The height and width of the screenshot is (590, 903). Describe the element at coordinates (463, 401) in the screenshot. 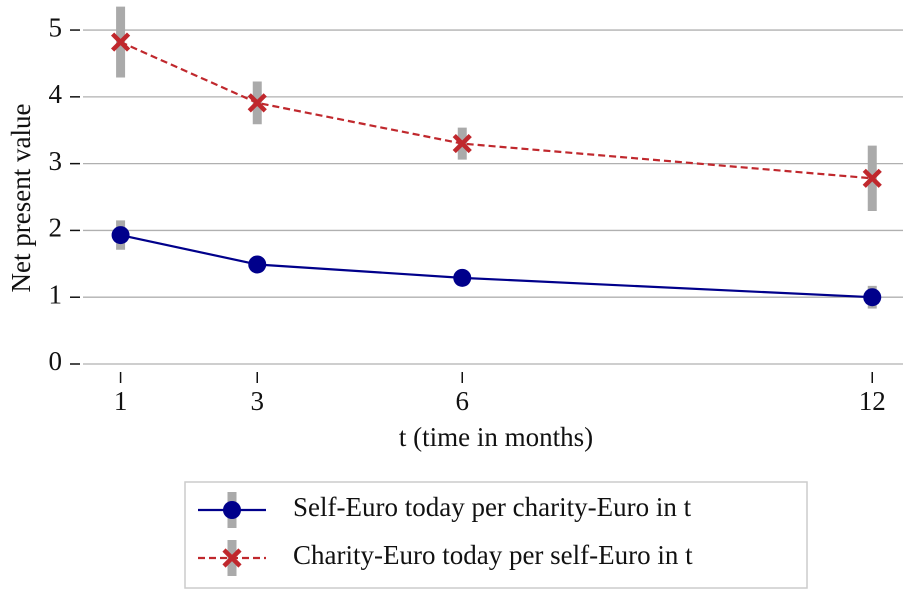

I see `x-tick-label: 6` at that location.